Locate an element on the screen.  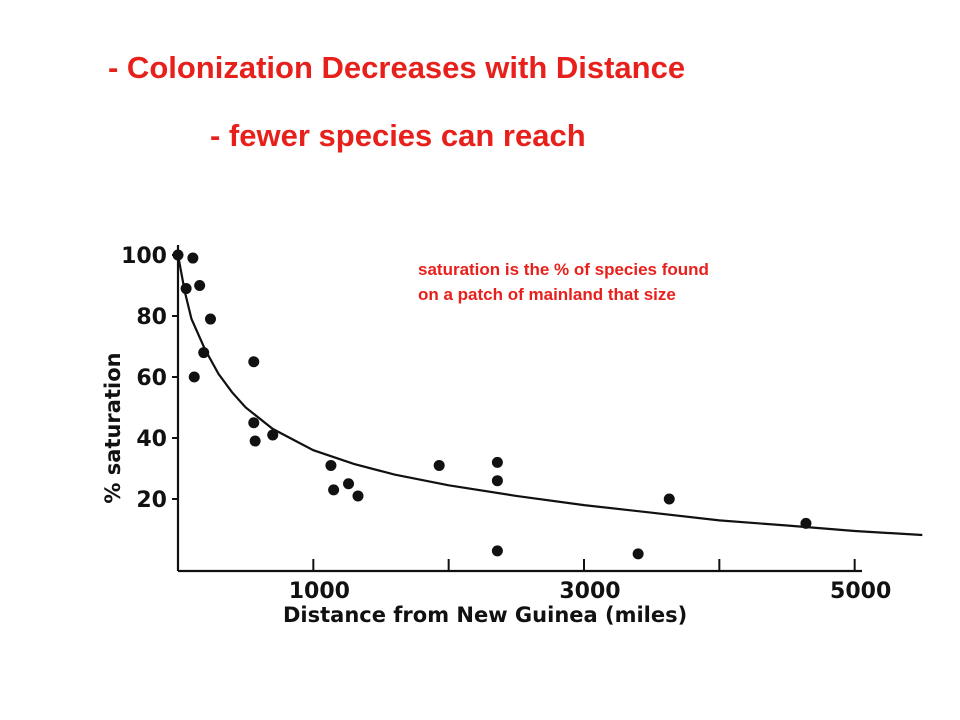
x-tick-label: 3000 is located at coordinates (589, 591).